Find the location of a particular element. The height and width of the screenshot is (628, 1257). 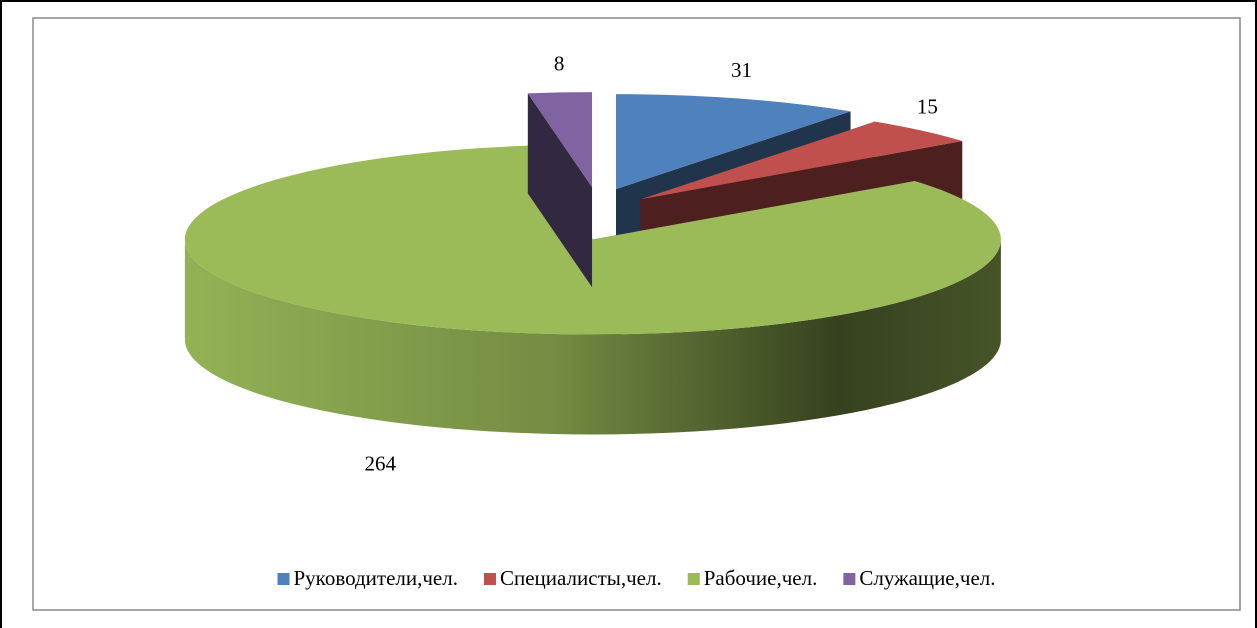

data-label: 264 is located at coordinates (381, 463).